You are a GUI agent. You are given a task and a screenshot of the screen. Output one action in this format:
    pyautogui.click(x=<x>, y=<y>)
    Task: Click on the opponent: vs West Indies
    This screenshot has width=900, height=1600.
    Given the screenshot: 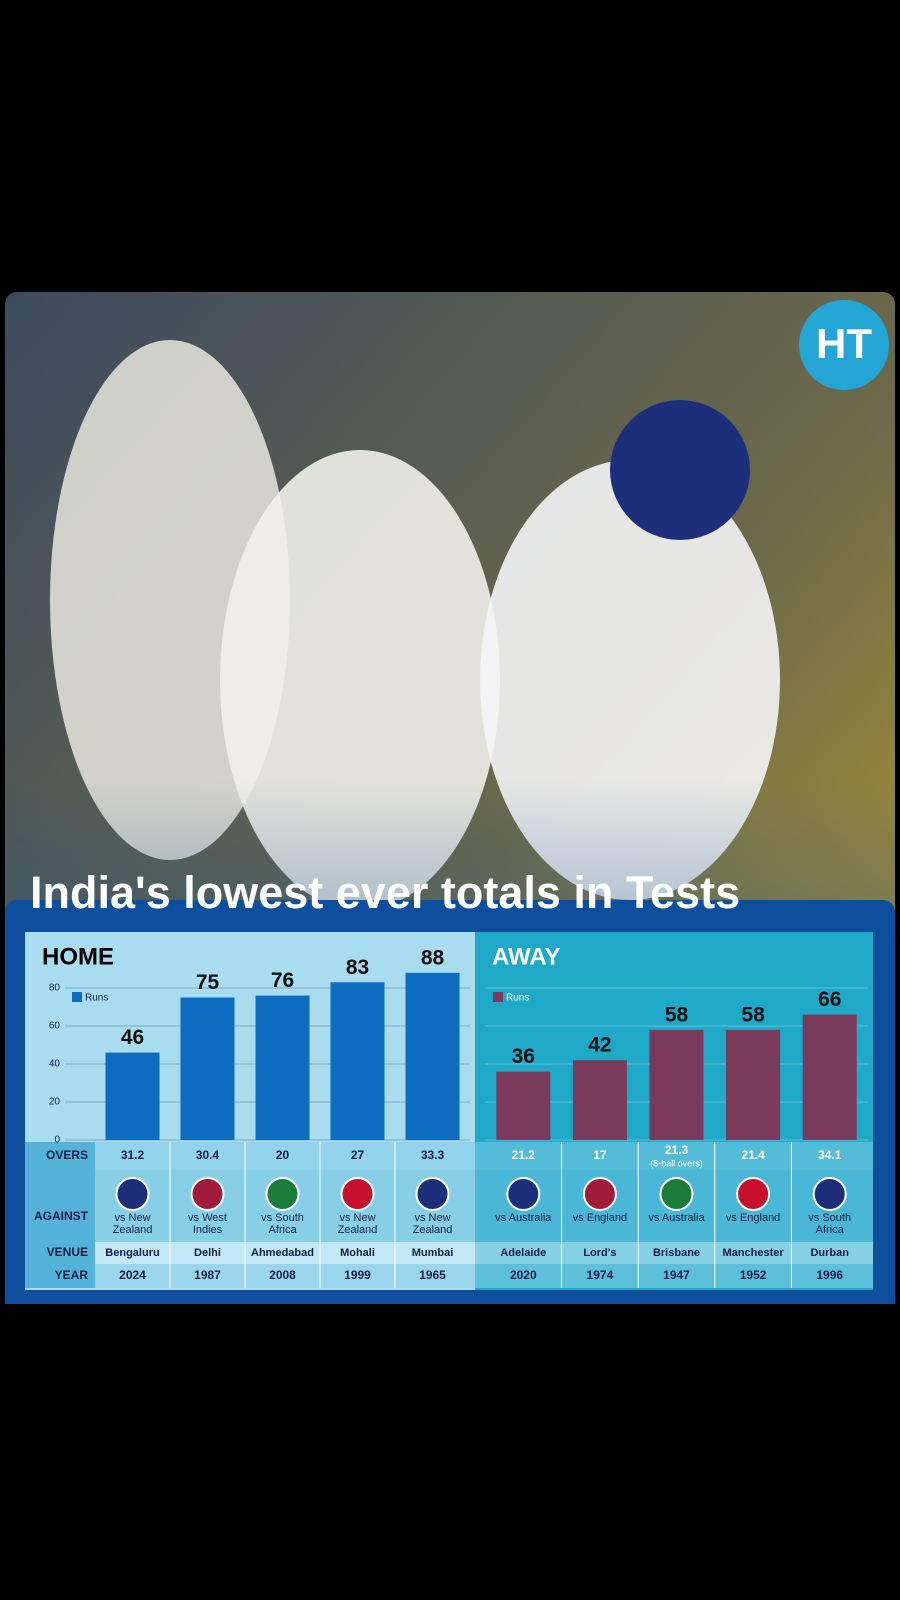 What is the action you would take?
    pyautogui.click(x=207, y=1224)
    